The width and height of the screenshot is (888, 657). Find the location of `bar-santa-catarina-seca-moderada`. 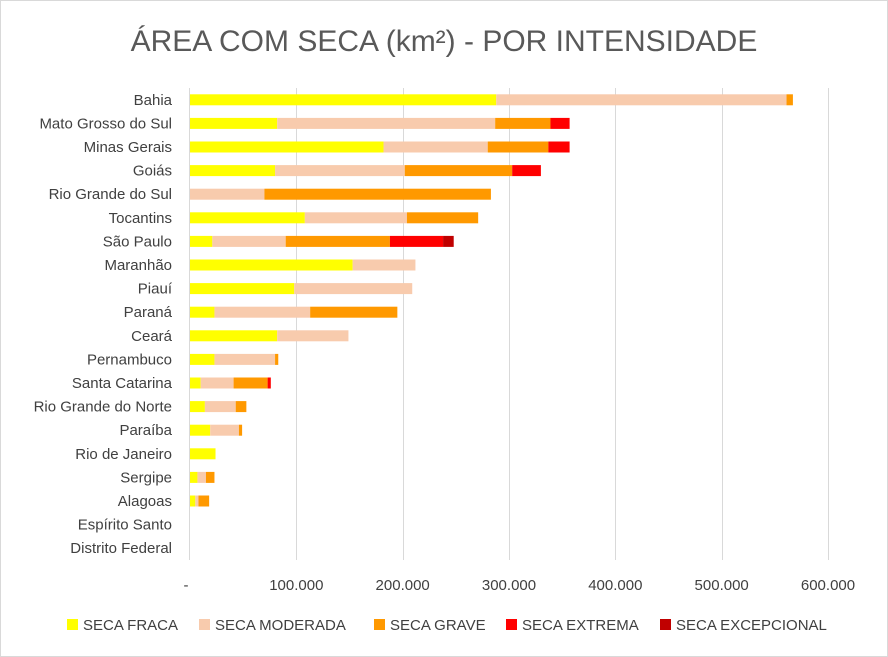

bar-santa-catarina-seca-moderada is located at coordinates (217, 383).